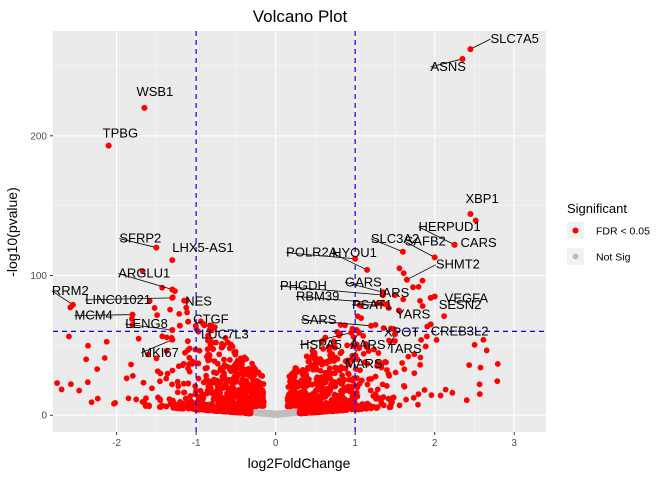 The width and height of the screenshot is (672, 480). Describe the element at coordinates (481, 198) in the screenshot. I see `gene-label: XBP1` at that location.